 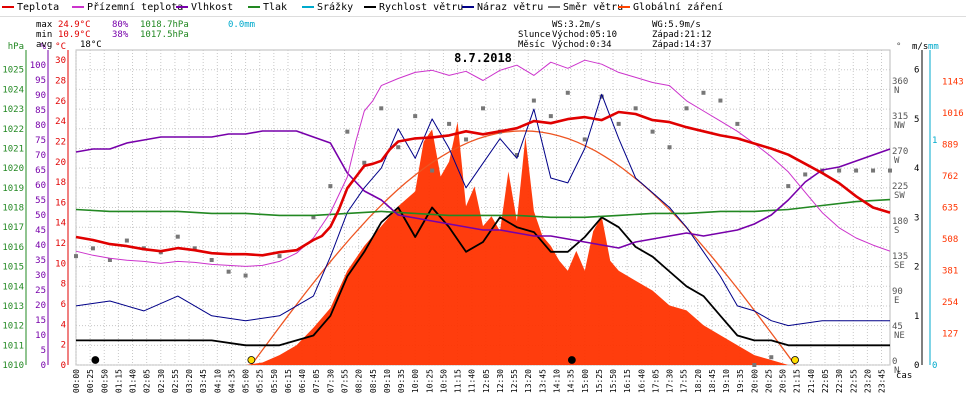 What do you see at coordinates (13, 366) in the screenshot?
I see `tick-label-pressure: 1010` at bounding box center [13, 366].